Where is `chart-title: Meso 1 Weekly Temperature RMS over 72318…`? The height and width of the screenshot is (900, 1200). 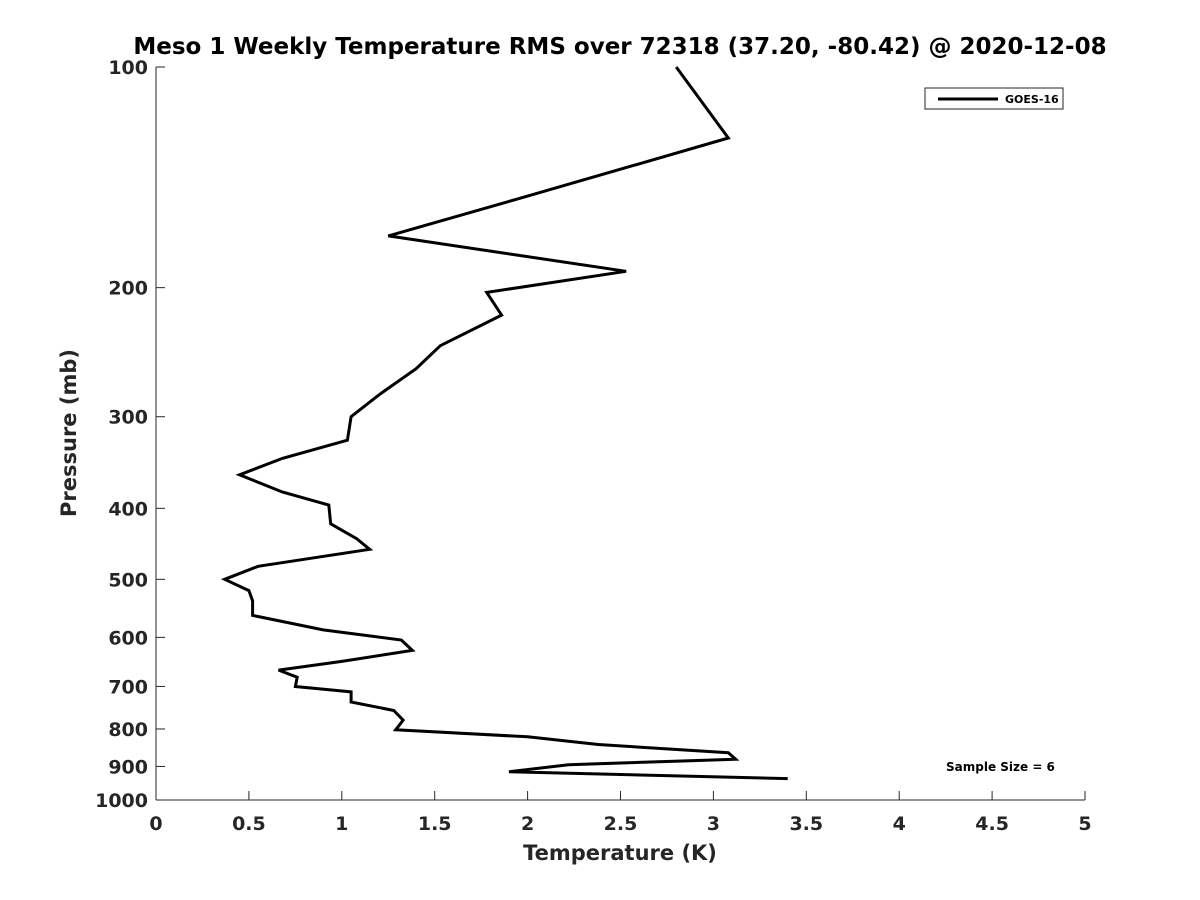
chart-title: Meso 1 Weekly Temperature RMS over 72318… is located at coordinates (619, 47).